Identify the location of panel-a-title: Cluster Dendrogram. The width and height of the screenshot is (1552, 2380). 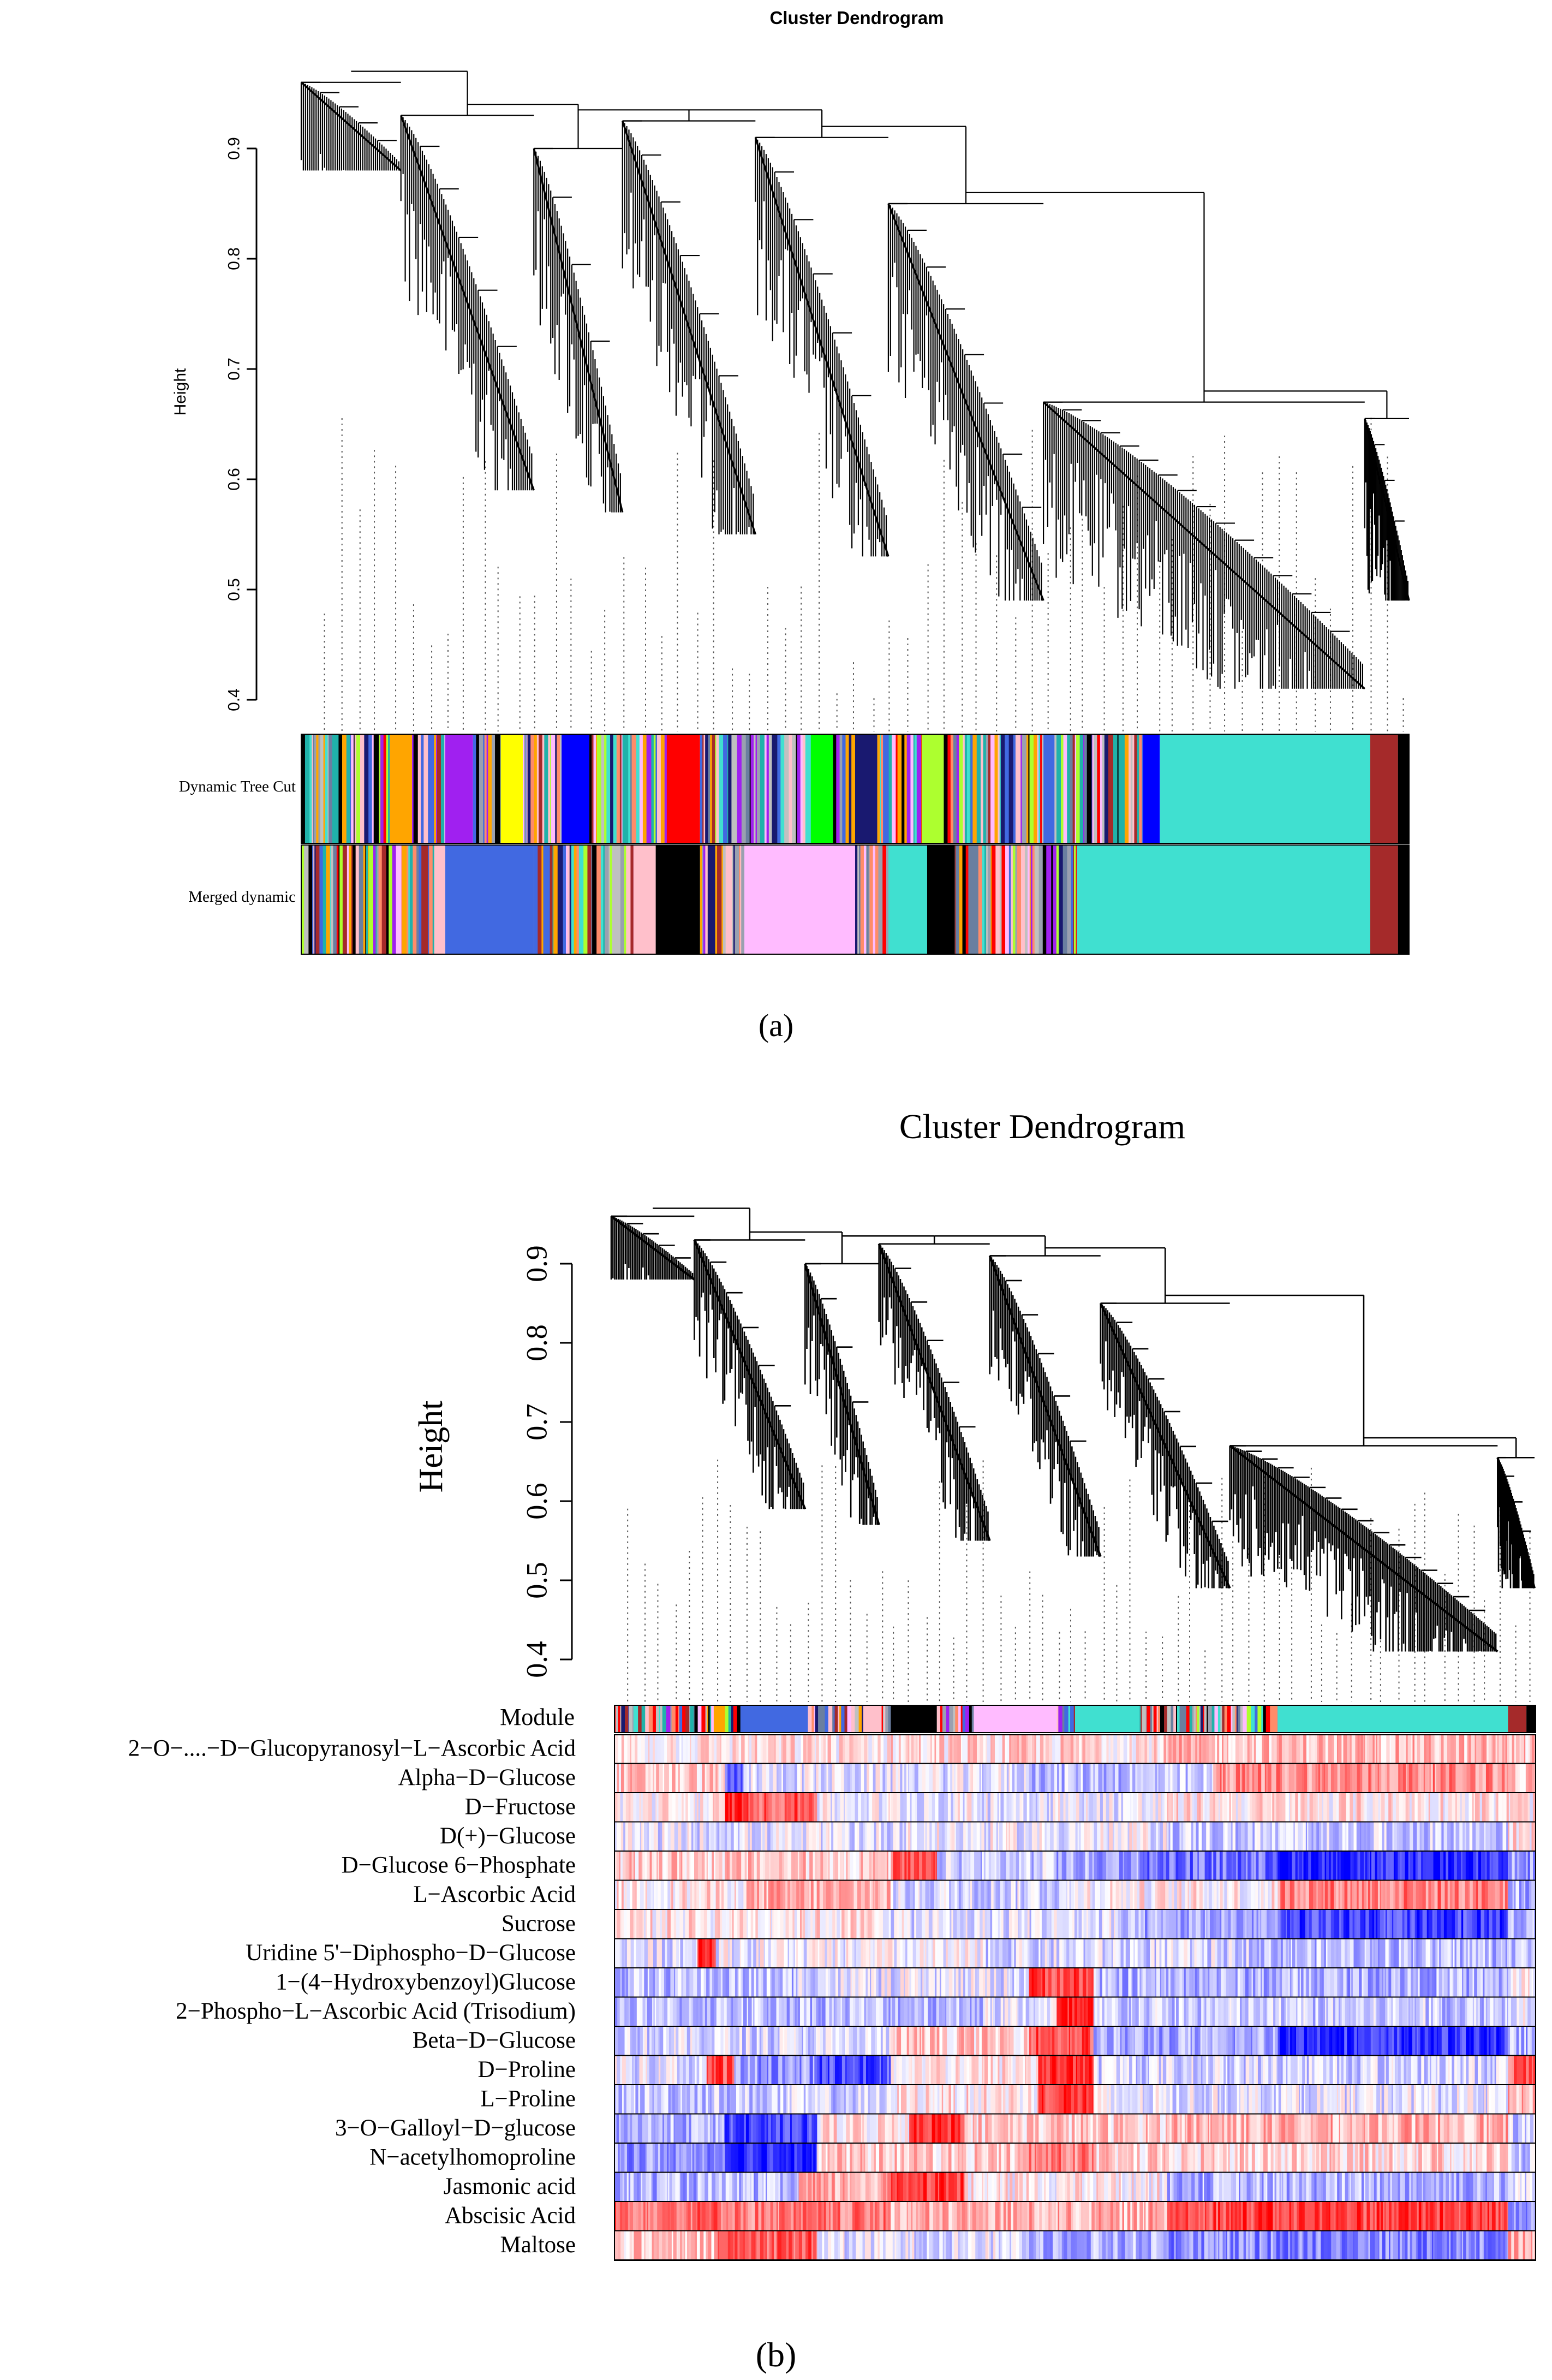
(856, 18).